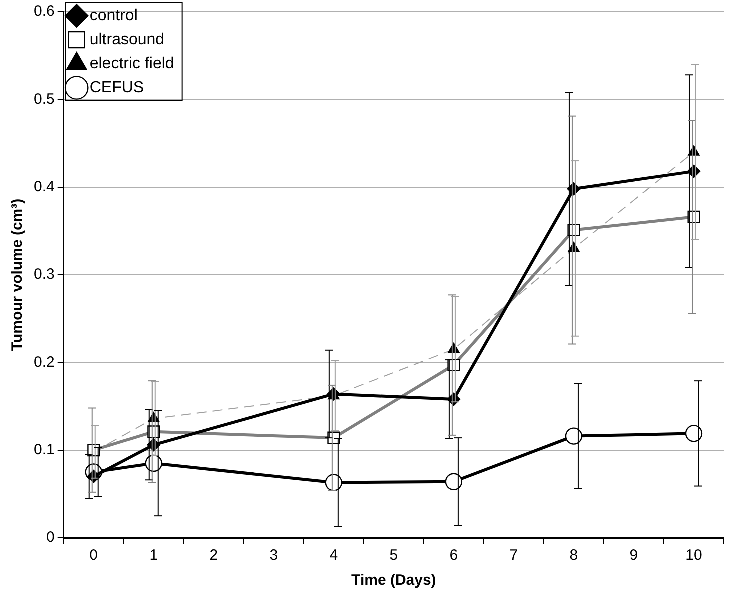 This screenshot has width=754, height=599. What do you see at coordinates (94, 555) in the screenshot?
I see `x-tick-label: 0` at bounding box center [94, 555].